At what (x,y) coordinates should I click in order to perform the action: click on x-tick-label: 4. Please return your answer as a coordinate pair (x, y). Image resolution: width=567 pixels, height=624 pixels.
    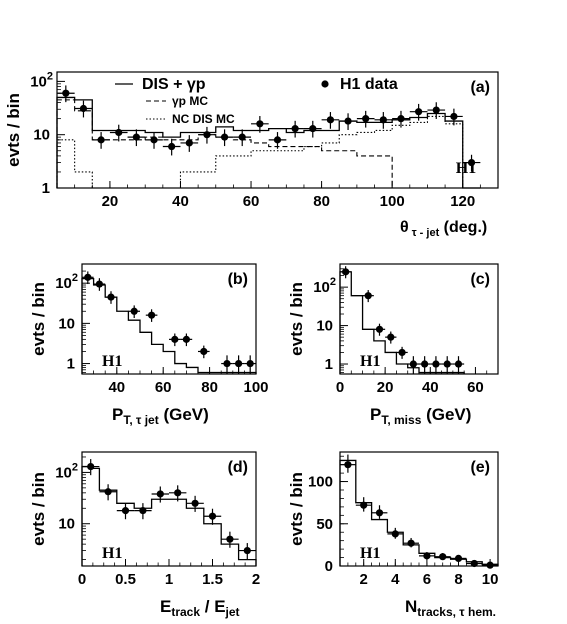
    Looking at the image, I should click on (395, 579).